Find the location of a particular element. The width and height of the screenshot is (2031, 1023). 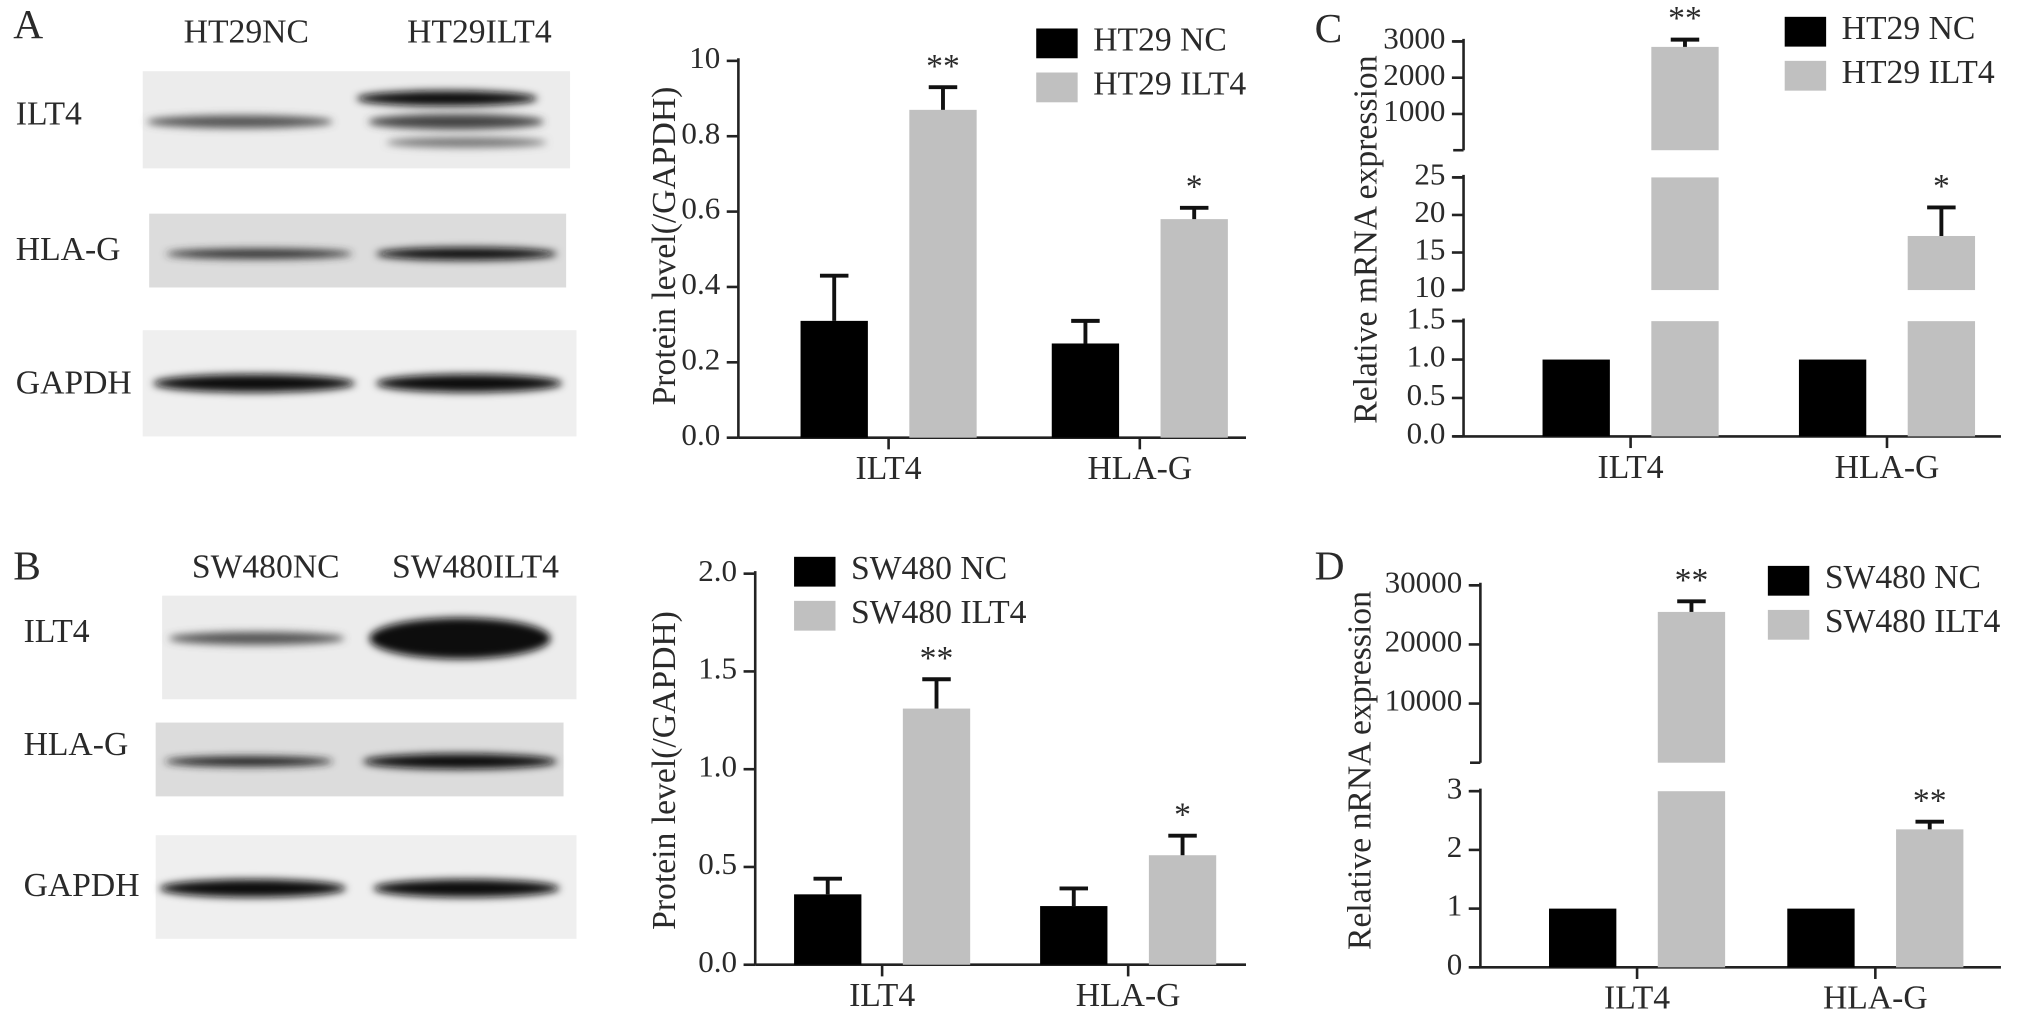

panel-letter: D is located at coordinates (1330, 565).